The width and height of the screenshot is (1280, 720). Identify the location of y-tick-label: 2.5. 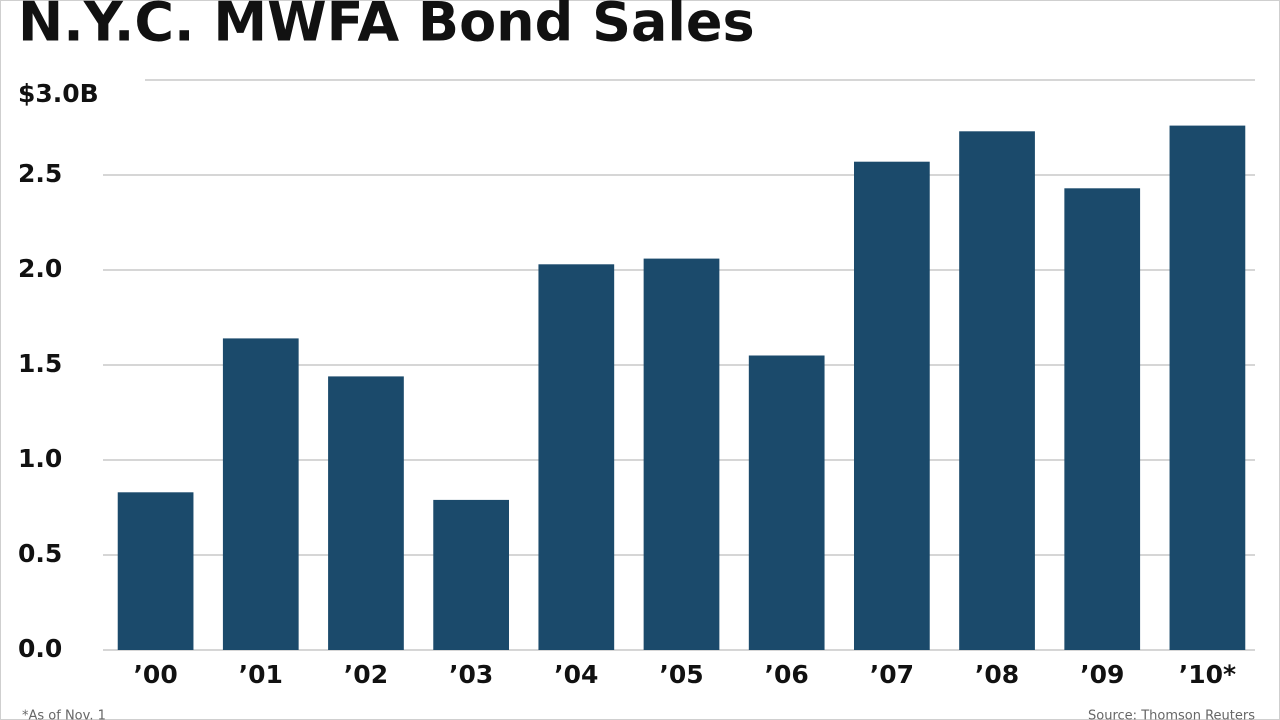
(40, 173).